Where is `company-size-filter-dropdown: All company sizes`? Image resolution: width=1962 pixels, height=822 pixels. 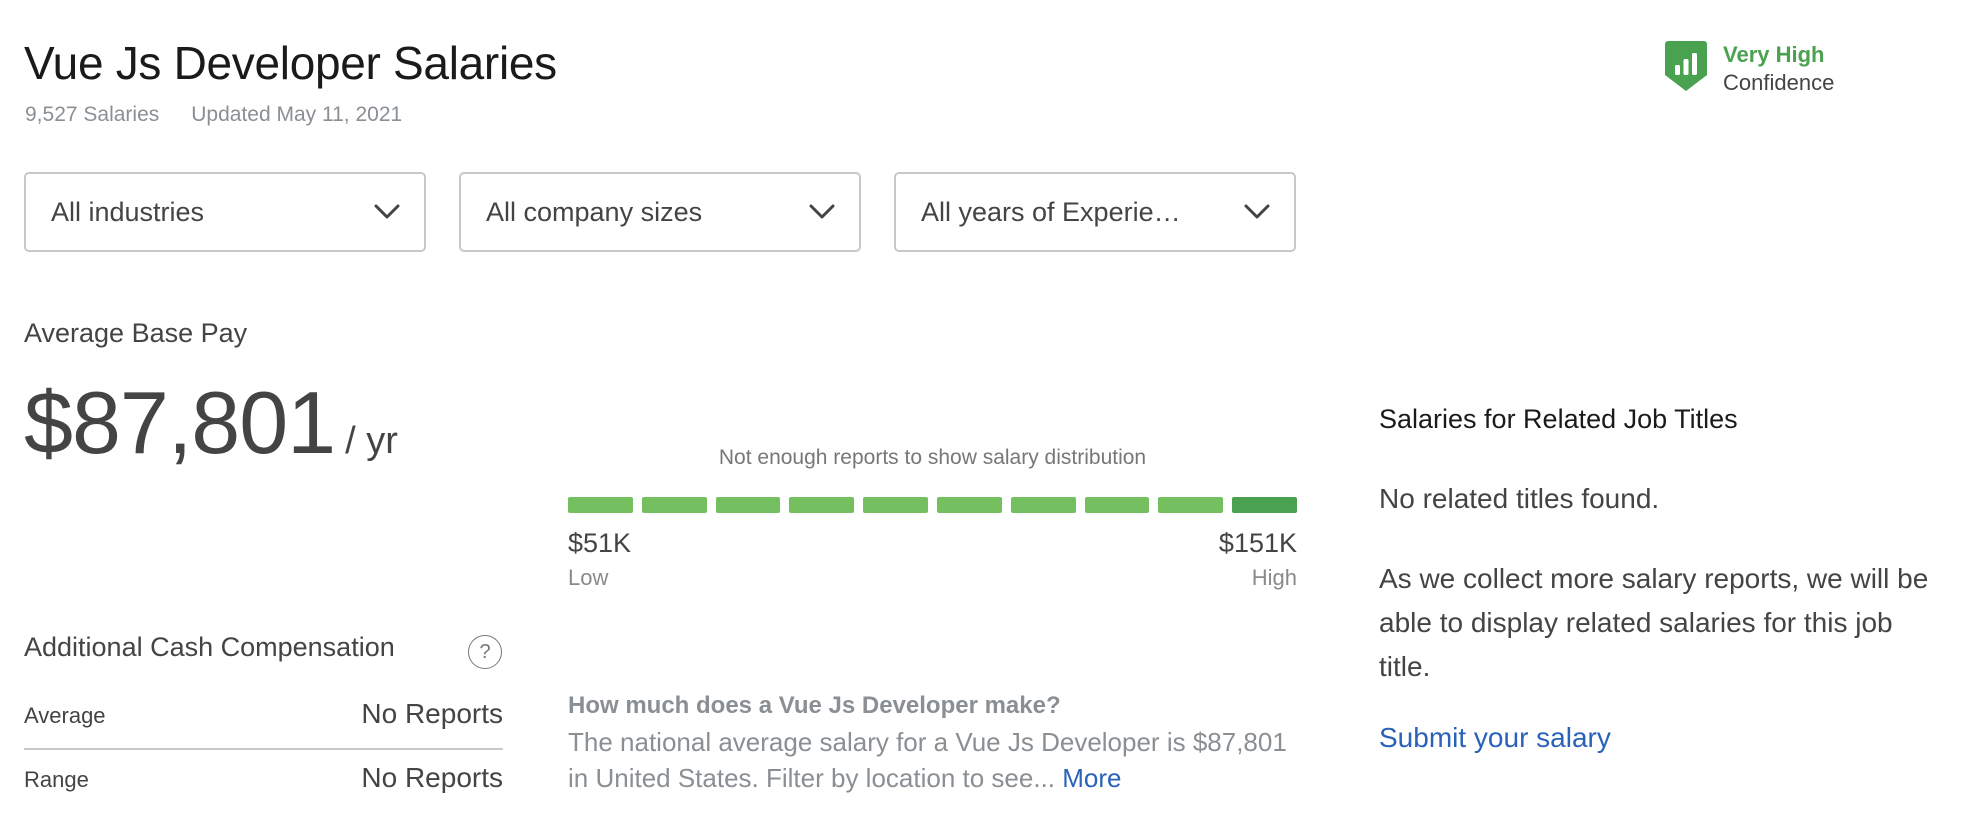
company-size-filter-dropdown: All company sizes is located at coordinates (660, 212).